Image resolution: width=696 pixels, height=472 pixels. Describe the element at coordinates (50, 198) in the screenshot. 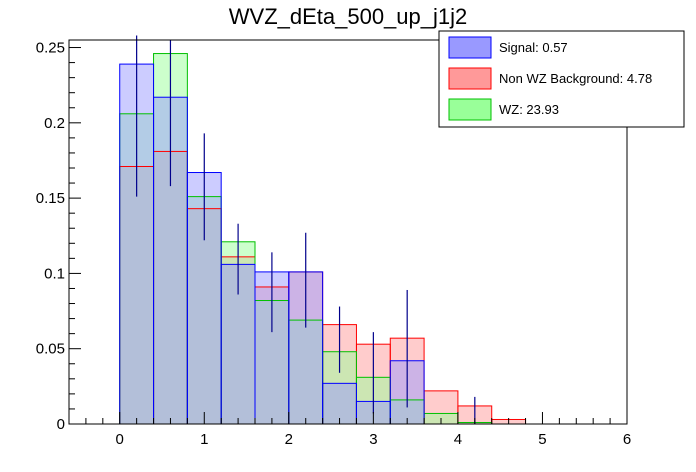

I see `y-tick-label: 0.15` at that location.